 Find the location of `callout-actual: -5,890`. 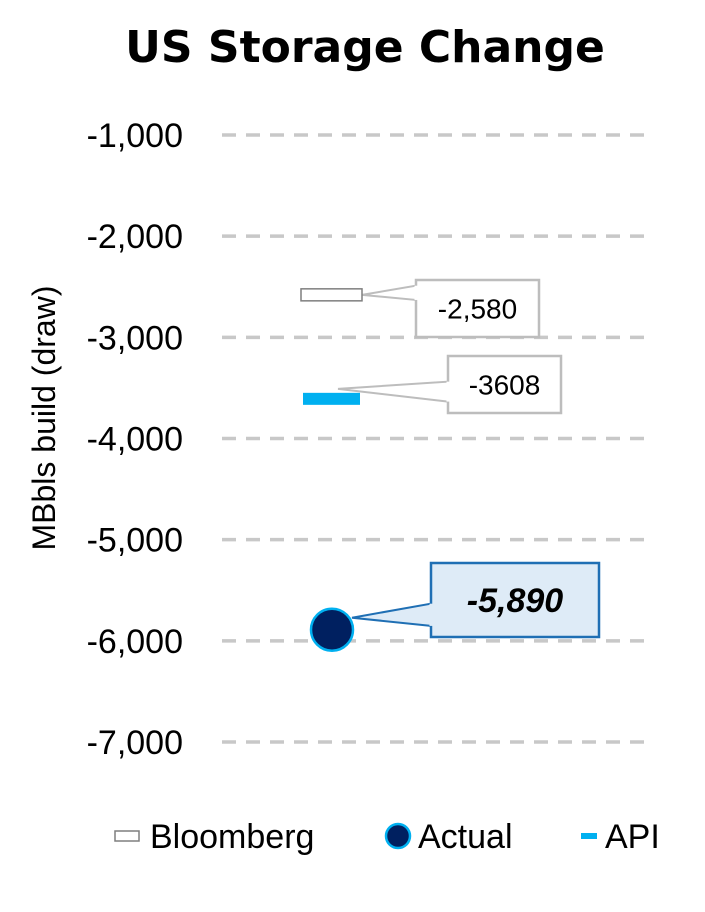

callout-actual: -5,890 is located at coordinates (476, 600).